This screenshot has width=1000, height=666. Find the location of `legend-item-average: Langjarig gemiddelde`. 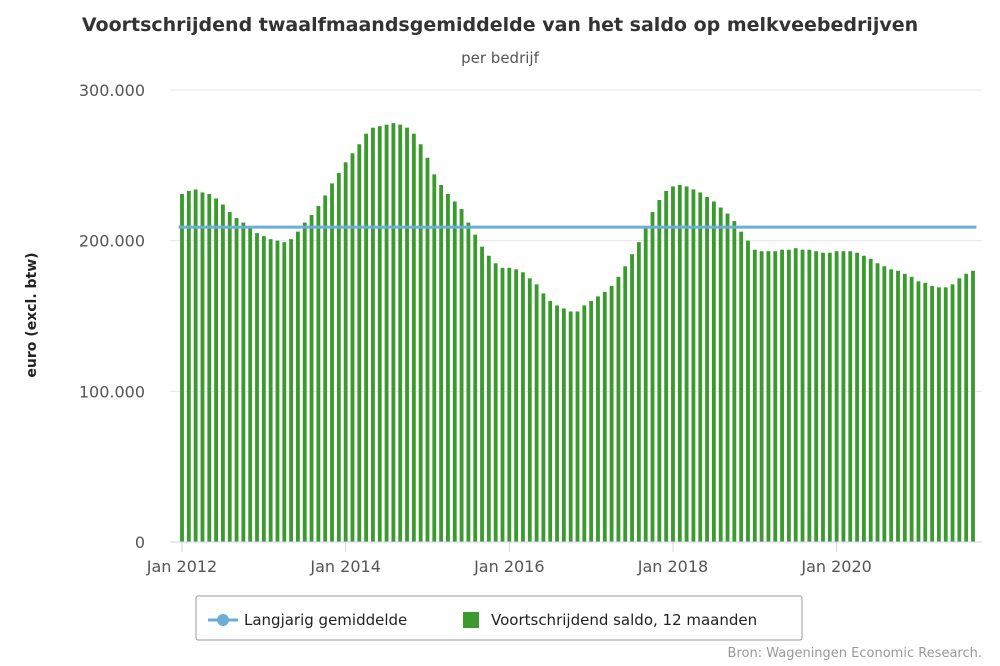

legend-item-average: Langjarig gemiddelde is located at coordinates (307, 620).